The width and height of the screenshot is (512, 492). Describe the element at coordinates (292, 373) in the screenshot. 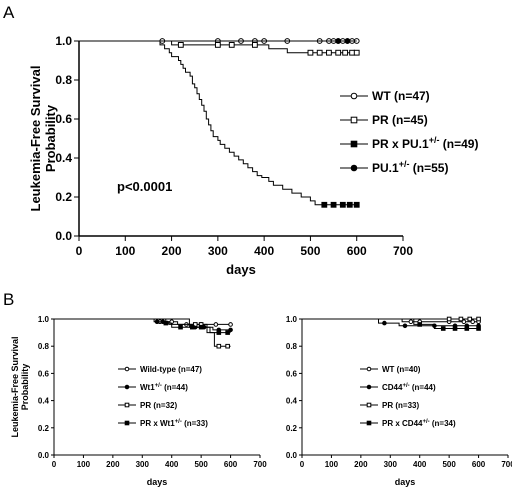

I see `y-tick-label: 0.6` at that location.